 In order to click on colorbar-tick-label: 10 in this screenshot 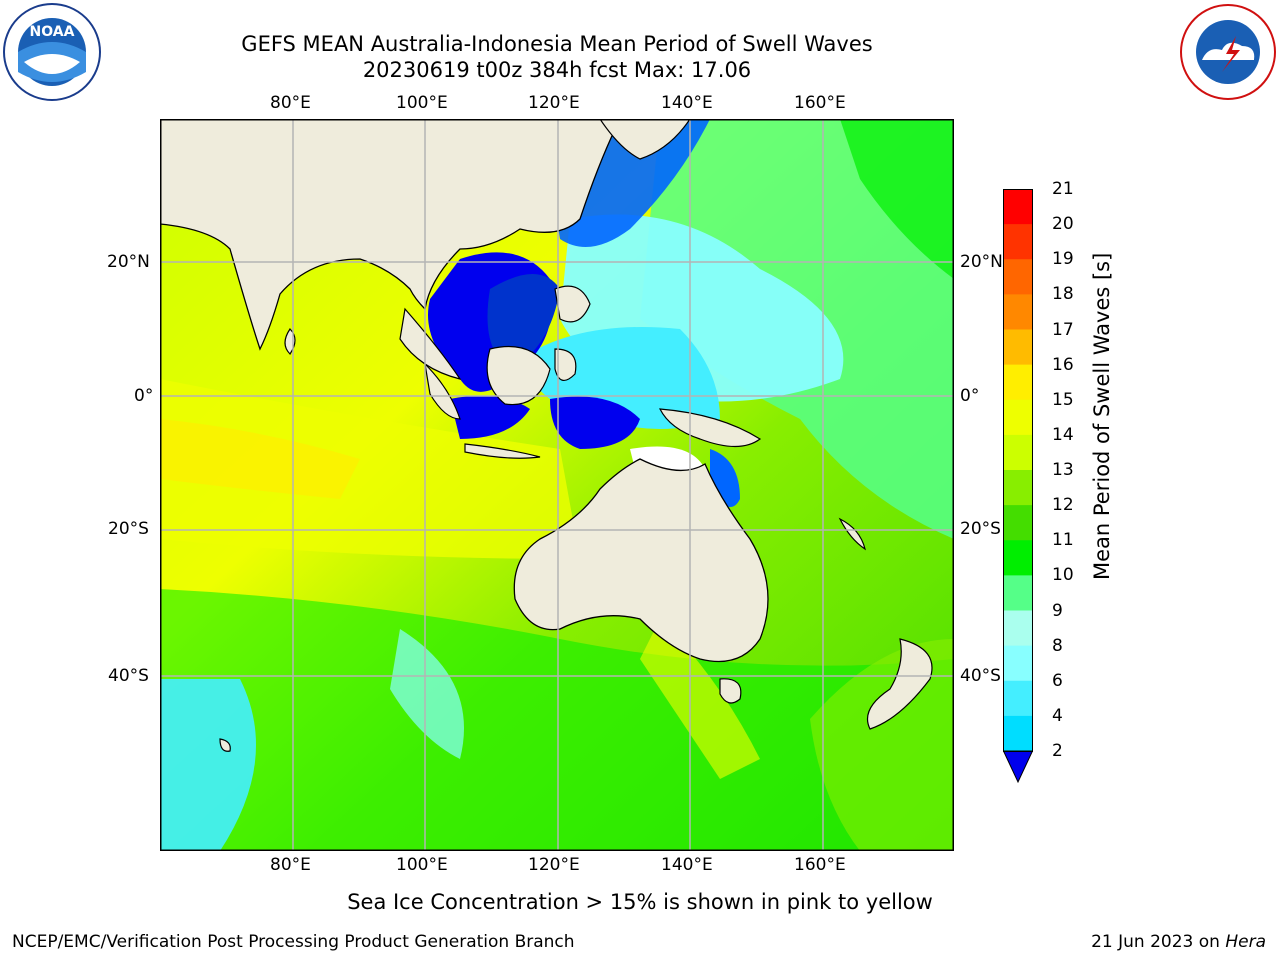, I will do `click(1063, 575)`.